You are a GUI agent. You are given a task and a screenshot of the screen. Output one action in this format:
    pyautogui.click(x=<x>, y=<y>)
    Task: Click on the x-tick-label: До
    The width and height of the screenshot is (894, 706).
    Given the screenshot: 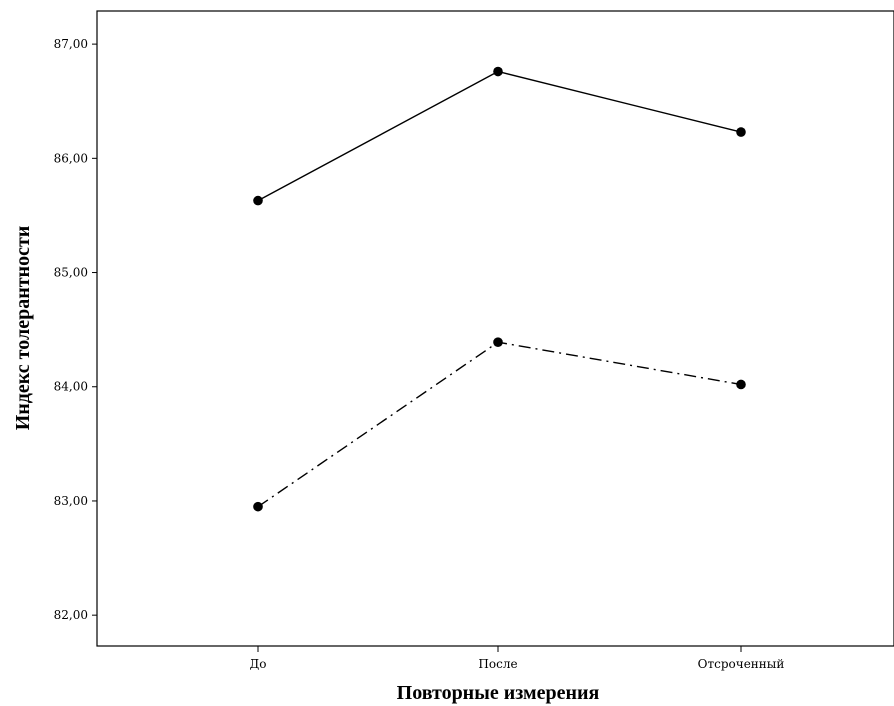 What is the action you would take?
    pyautogui.click(x=258, y=664)
    